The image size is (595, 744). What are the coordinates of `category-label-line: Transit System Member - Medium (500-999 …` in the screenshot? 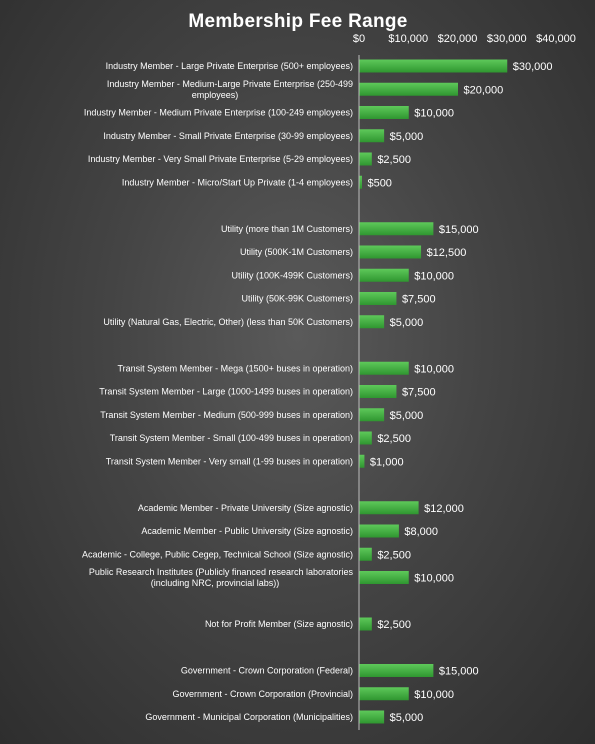 It's located at (226, 415).